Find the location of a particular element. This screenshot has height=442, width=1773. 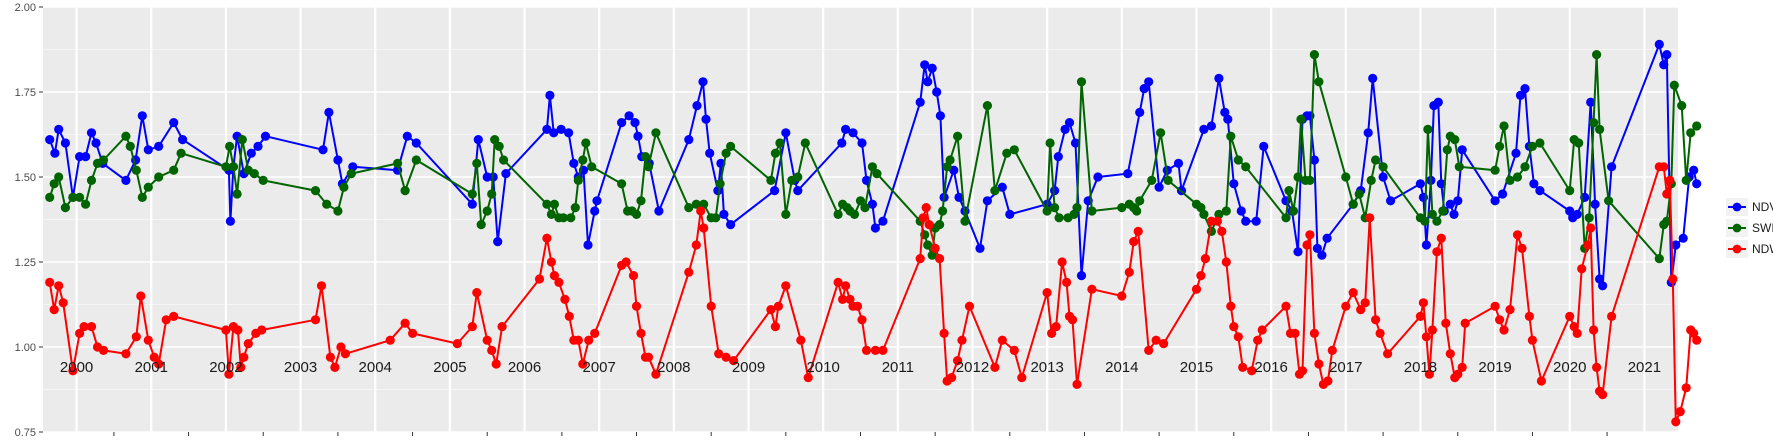

y-tick-label: 1.50 is located at coordinates (25, 178).